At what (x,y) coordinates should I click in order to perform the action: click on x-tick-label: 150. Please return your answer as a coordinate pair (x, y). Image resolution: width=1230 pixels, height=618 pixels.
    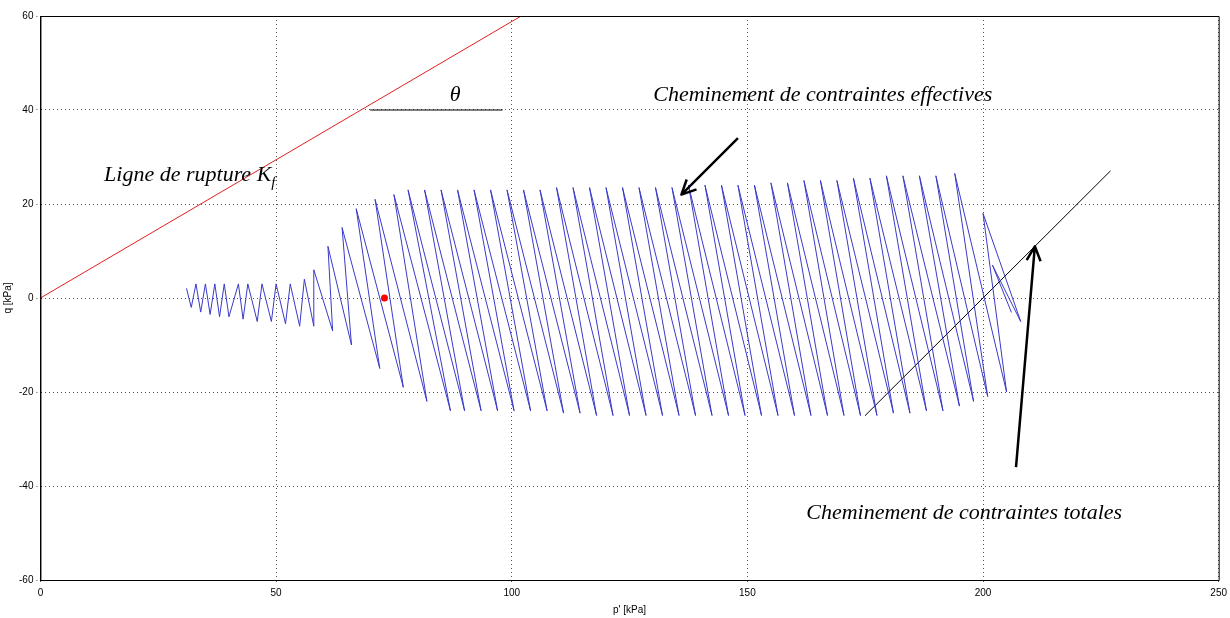
    Looking at the image, I should click on (748, 592).